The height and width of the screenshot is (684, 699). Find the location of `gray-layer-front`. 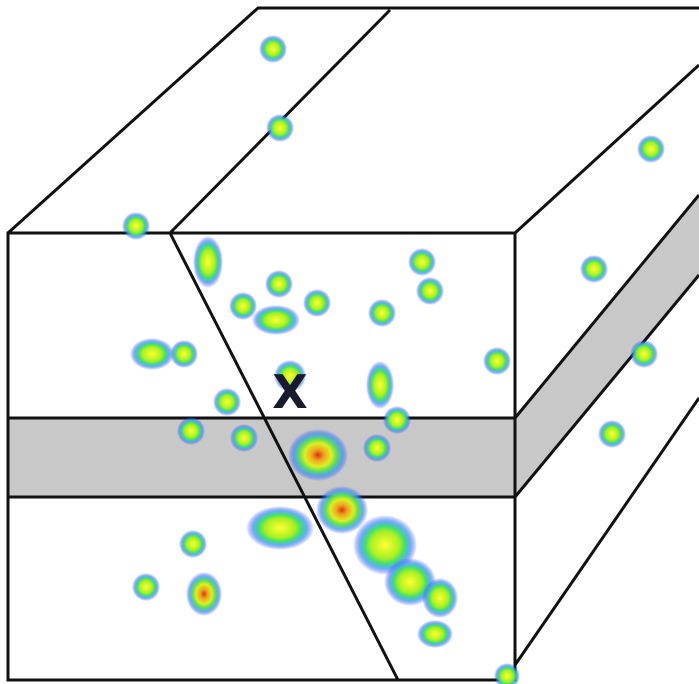

gray-layer-front is located at coordinates (261, 457).